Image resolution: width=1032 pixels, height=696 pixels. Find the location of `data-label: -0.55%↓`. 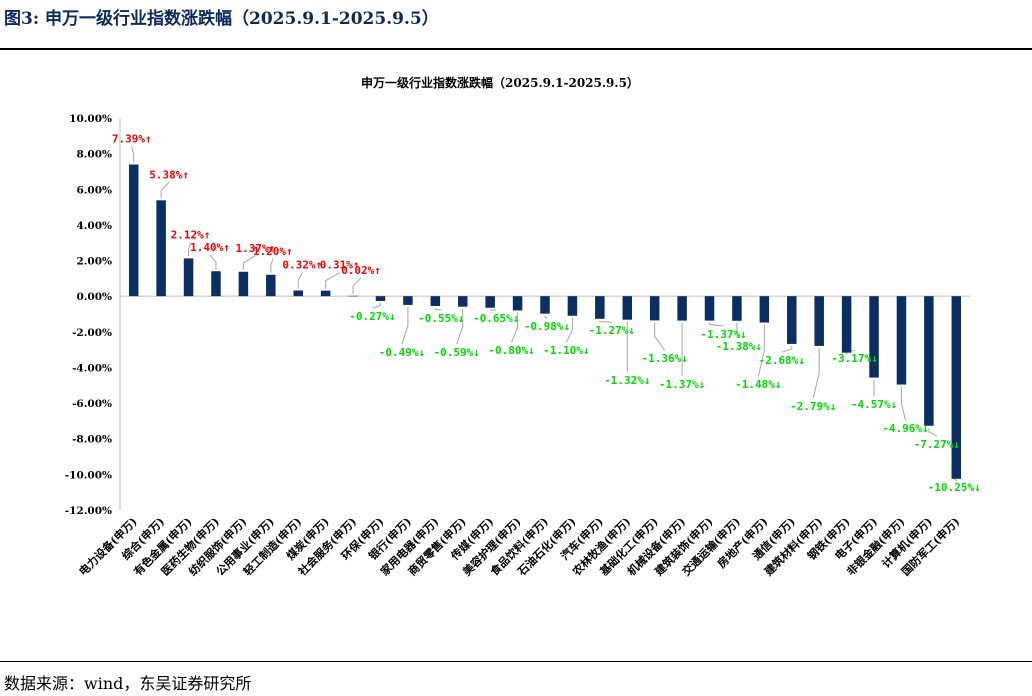

data-label: -0.55%↓ is located at coordinates (441, 318).